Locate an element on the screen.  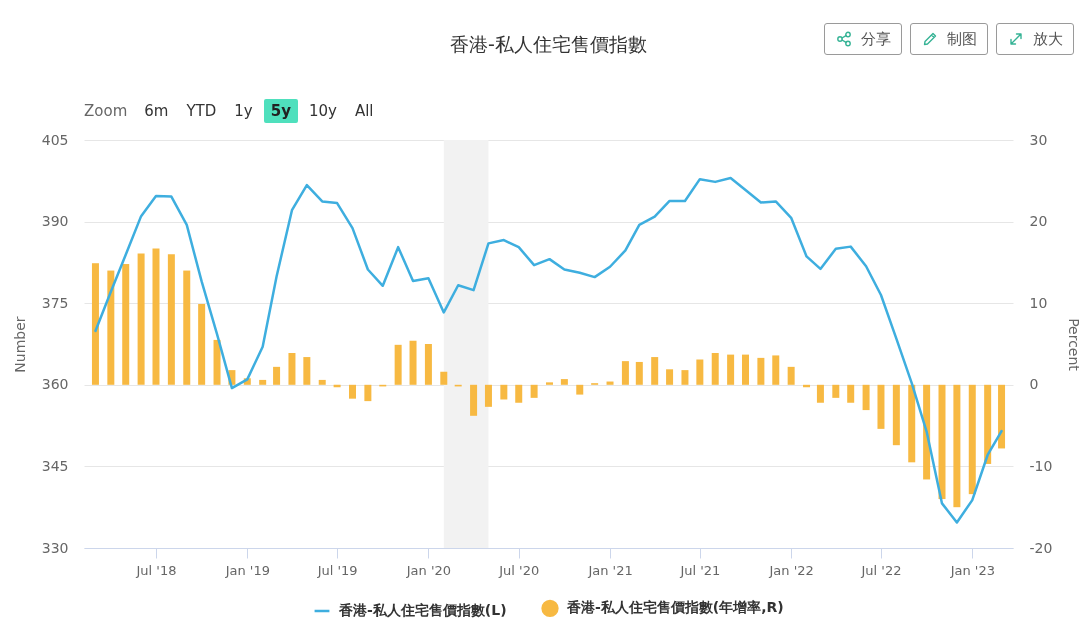
y-tick-label: 360 is located at coordinates (55, 384).